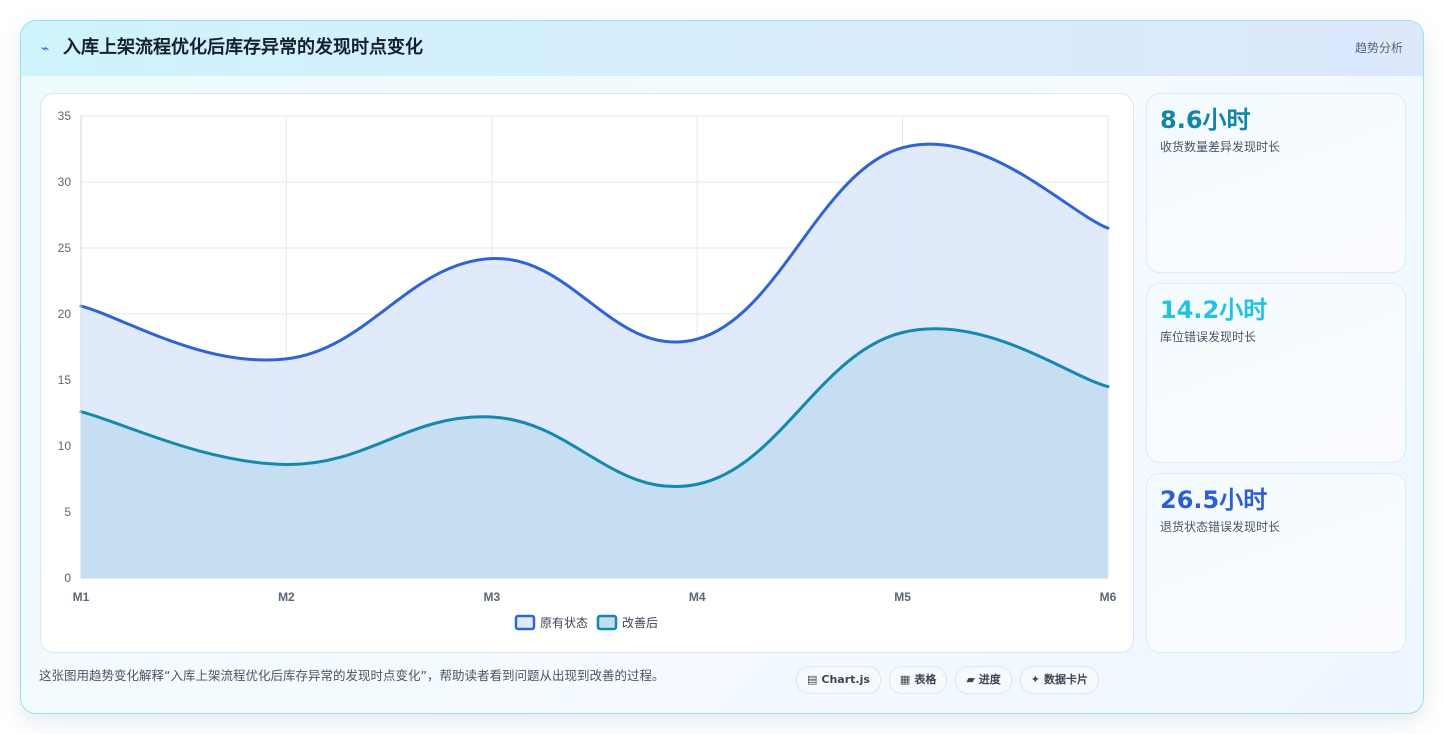  What do you see at coordinates (989, 679) in the screenshot?
I see `chip-label: 进度` at bounding box center [989, 679].